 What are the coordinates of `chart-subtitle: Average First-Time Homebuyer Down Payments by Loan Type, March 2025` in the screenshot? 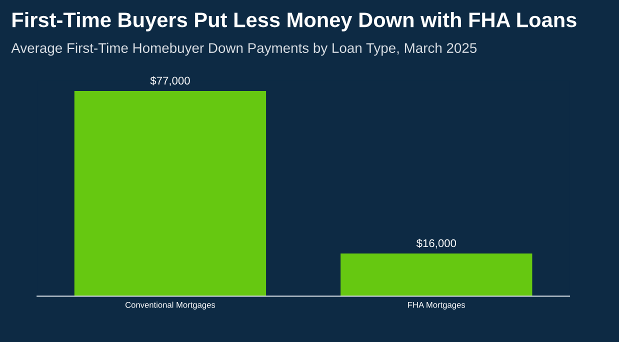 It's located at (244, 49).